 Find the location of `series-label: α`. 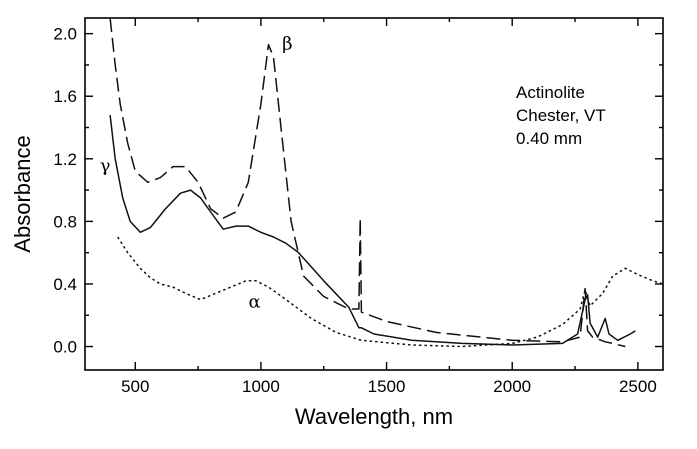

series-label: α is located at coordinates (255, 301).